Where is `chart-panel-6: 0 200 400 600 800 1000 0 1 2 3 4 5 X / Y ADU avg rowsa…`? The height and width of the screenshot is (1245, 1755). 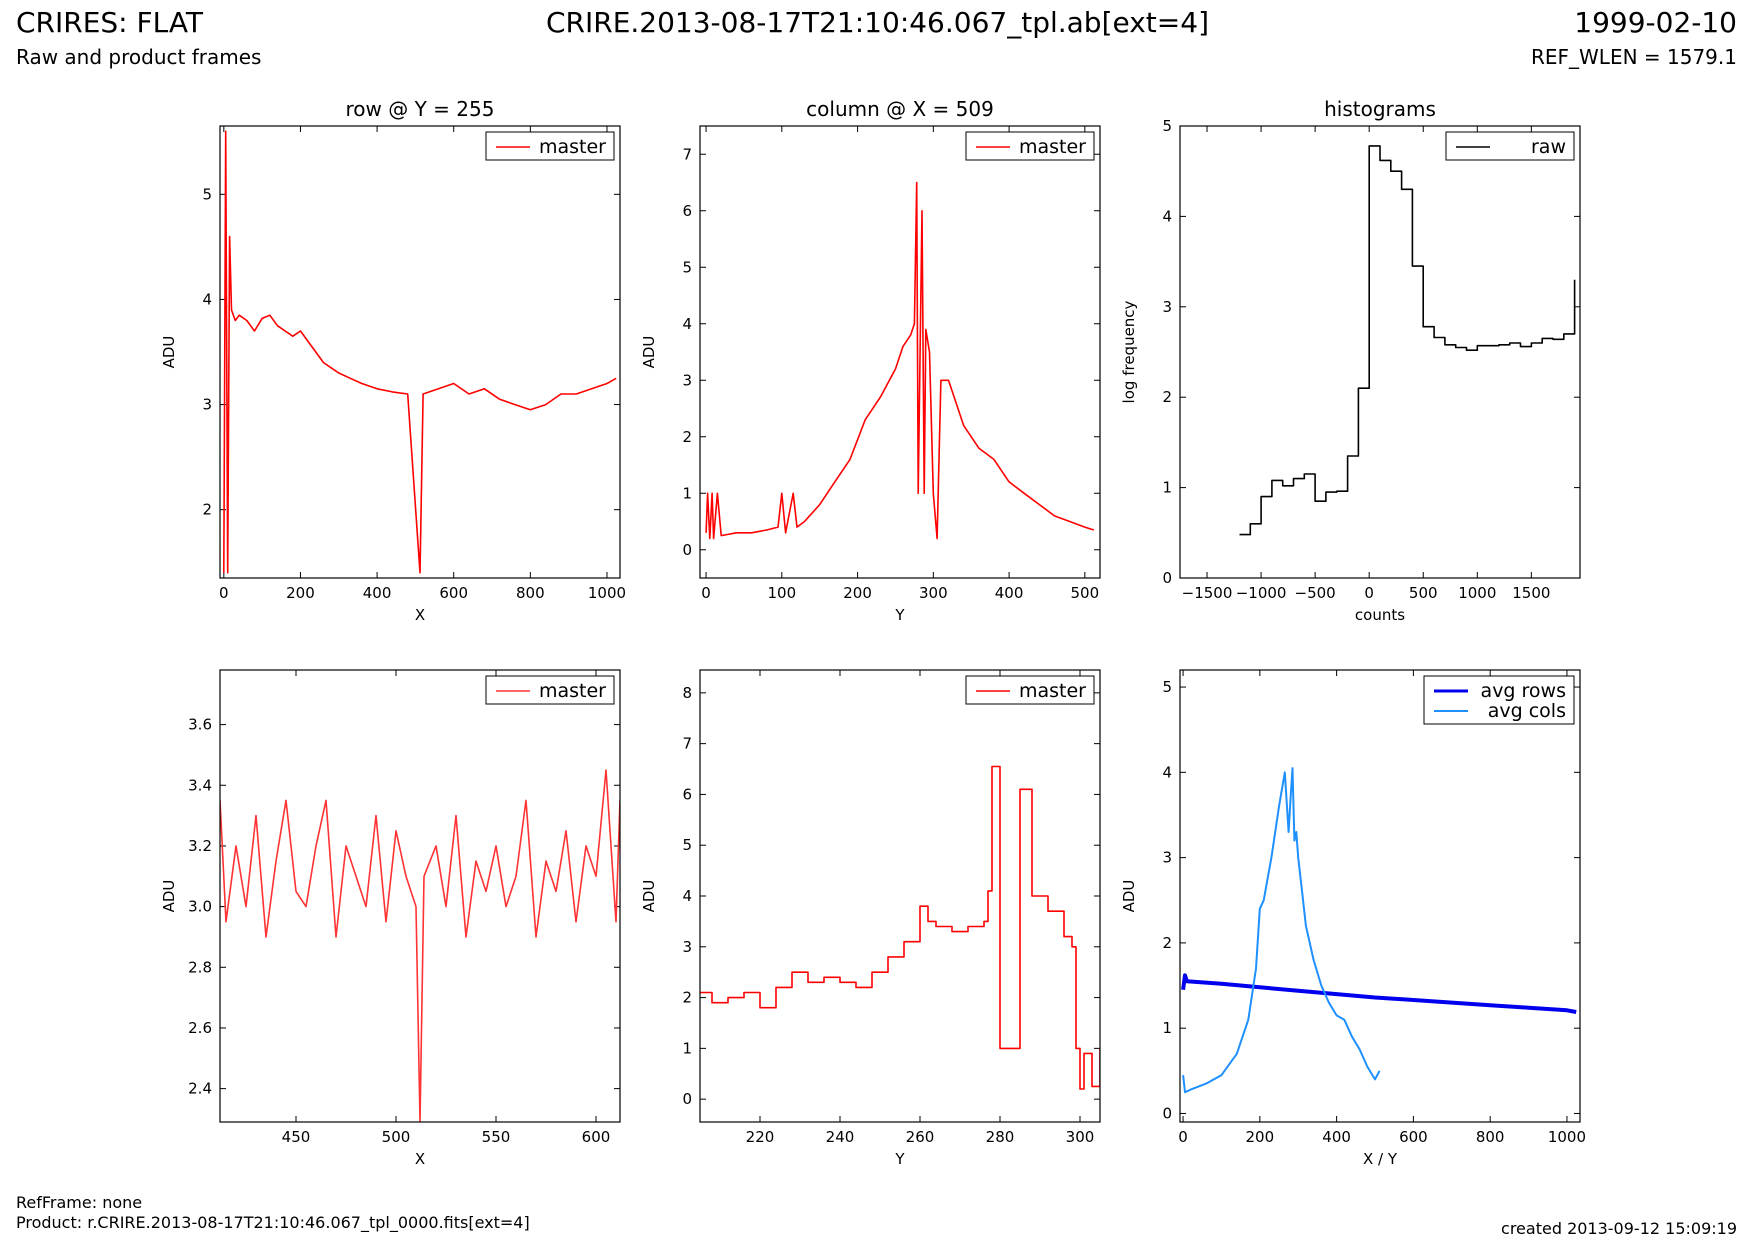
chart-panel-6: 0 200 400 600 800 1000 0 1 2 3 4 5 X / Y ADU avg rowsa… is located at coordinates (1353, 918).